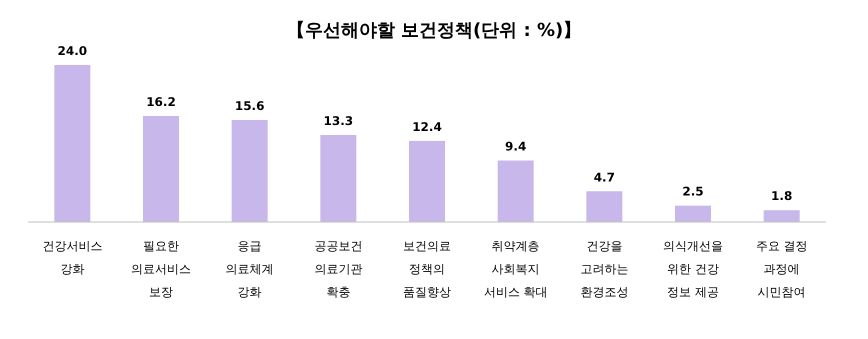 The height and width of the screenshot is (339, 868). What do you see at coordinates (434, 30) in the screenshot?
I see `chart-title: 【우선해야할 보건정책(단위 : %)】` at bounding box center [434, 30].